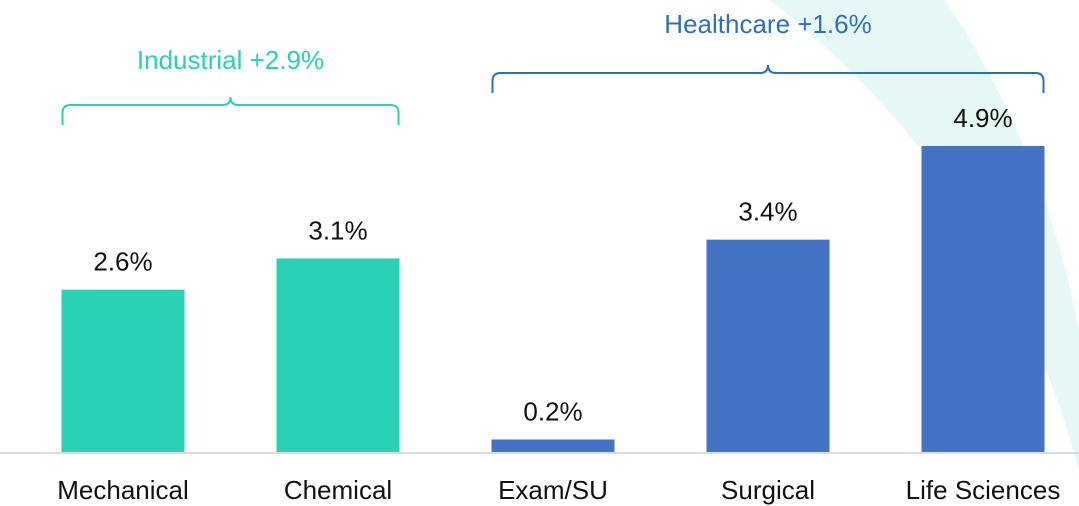 Image resolution: width=1079 pixels, height=506 pixels. I want to click on value-label: 4.9%, so click(982, 118).